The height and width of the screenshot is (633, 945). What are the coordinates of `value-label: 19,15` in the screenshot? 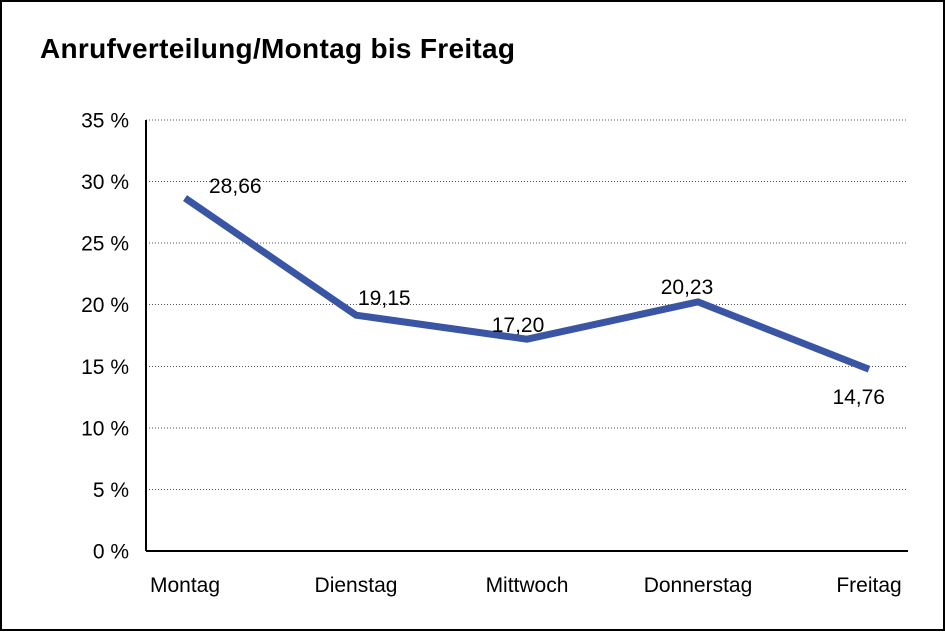 It's located at (384, 298).